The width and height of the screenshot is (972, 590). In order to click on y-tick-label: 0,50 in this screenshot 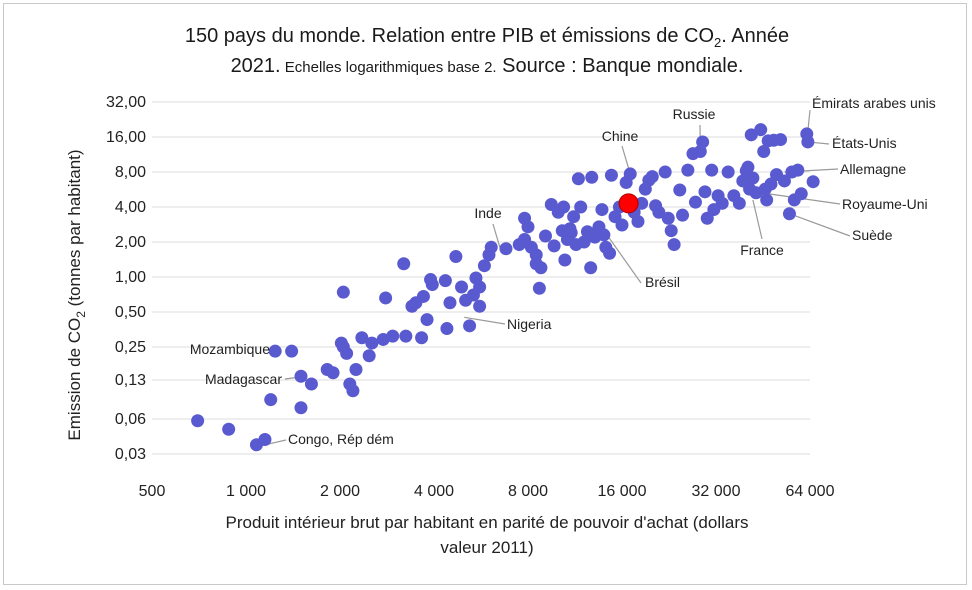, I will do `click(130, 312)`.